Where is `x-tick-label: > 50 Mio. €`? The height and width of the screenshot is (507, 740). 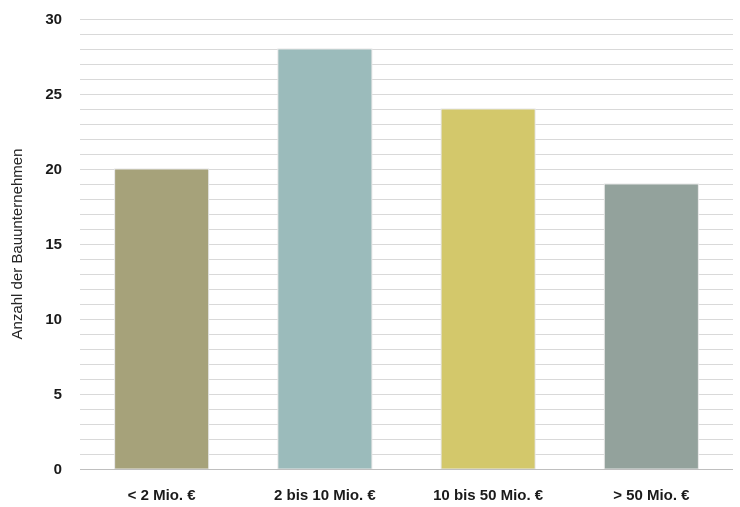 x-tick-label: > 50 Mio. € is located at coordinates (651, 495).